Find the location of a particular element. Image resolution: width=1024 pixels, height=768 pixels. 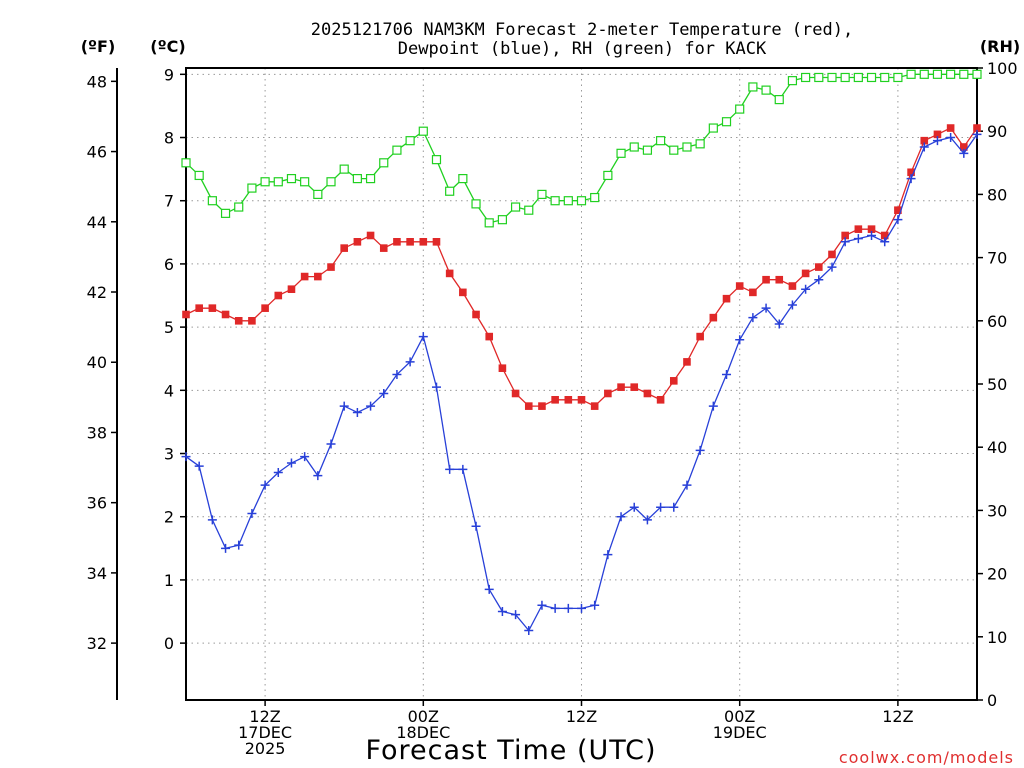

fahrenheit-tick-label: 34 is located at coordinates (97, 573).